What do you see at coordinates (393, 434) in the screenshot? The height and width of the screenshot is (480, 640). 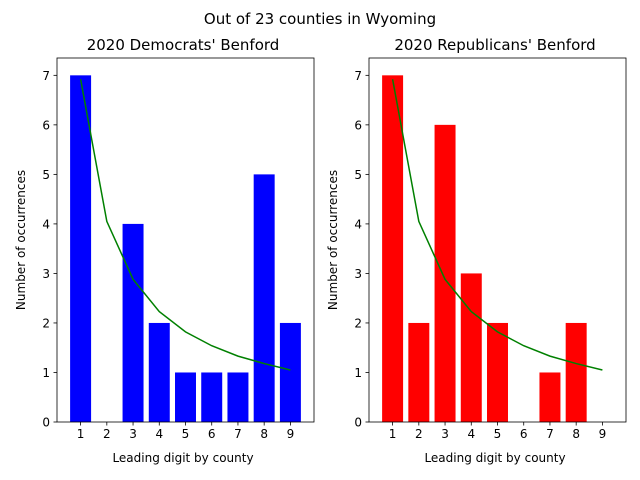 I see `republicans-x-tick-label-1: 1` at bounding box center [393, 434].